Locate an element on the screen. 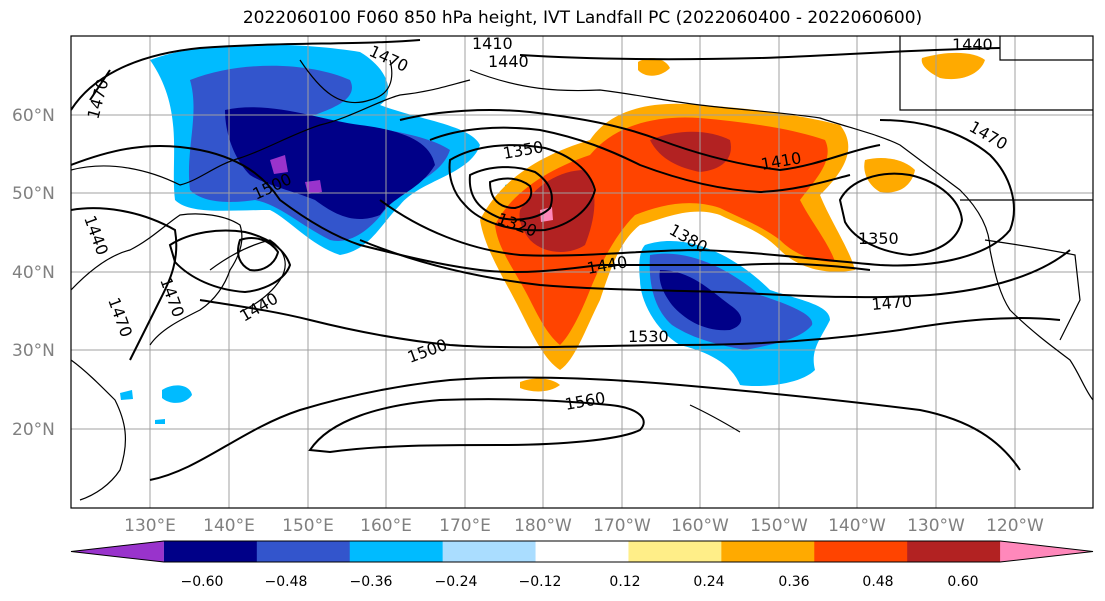 Image resolution: width=1105 pixels, height=601 pixels. colorbar-tick-label: −0.24 is located at coordinates (456, 582).